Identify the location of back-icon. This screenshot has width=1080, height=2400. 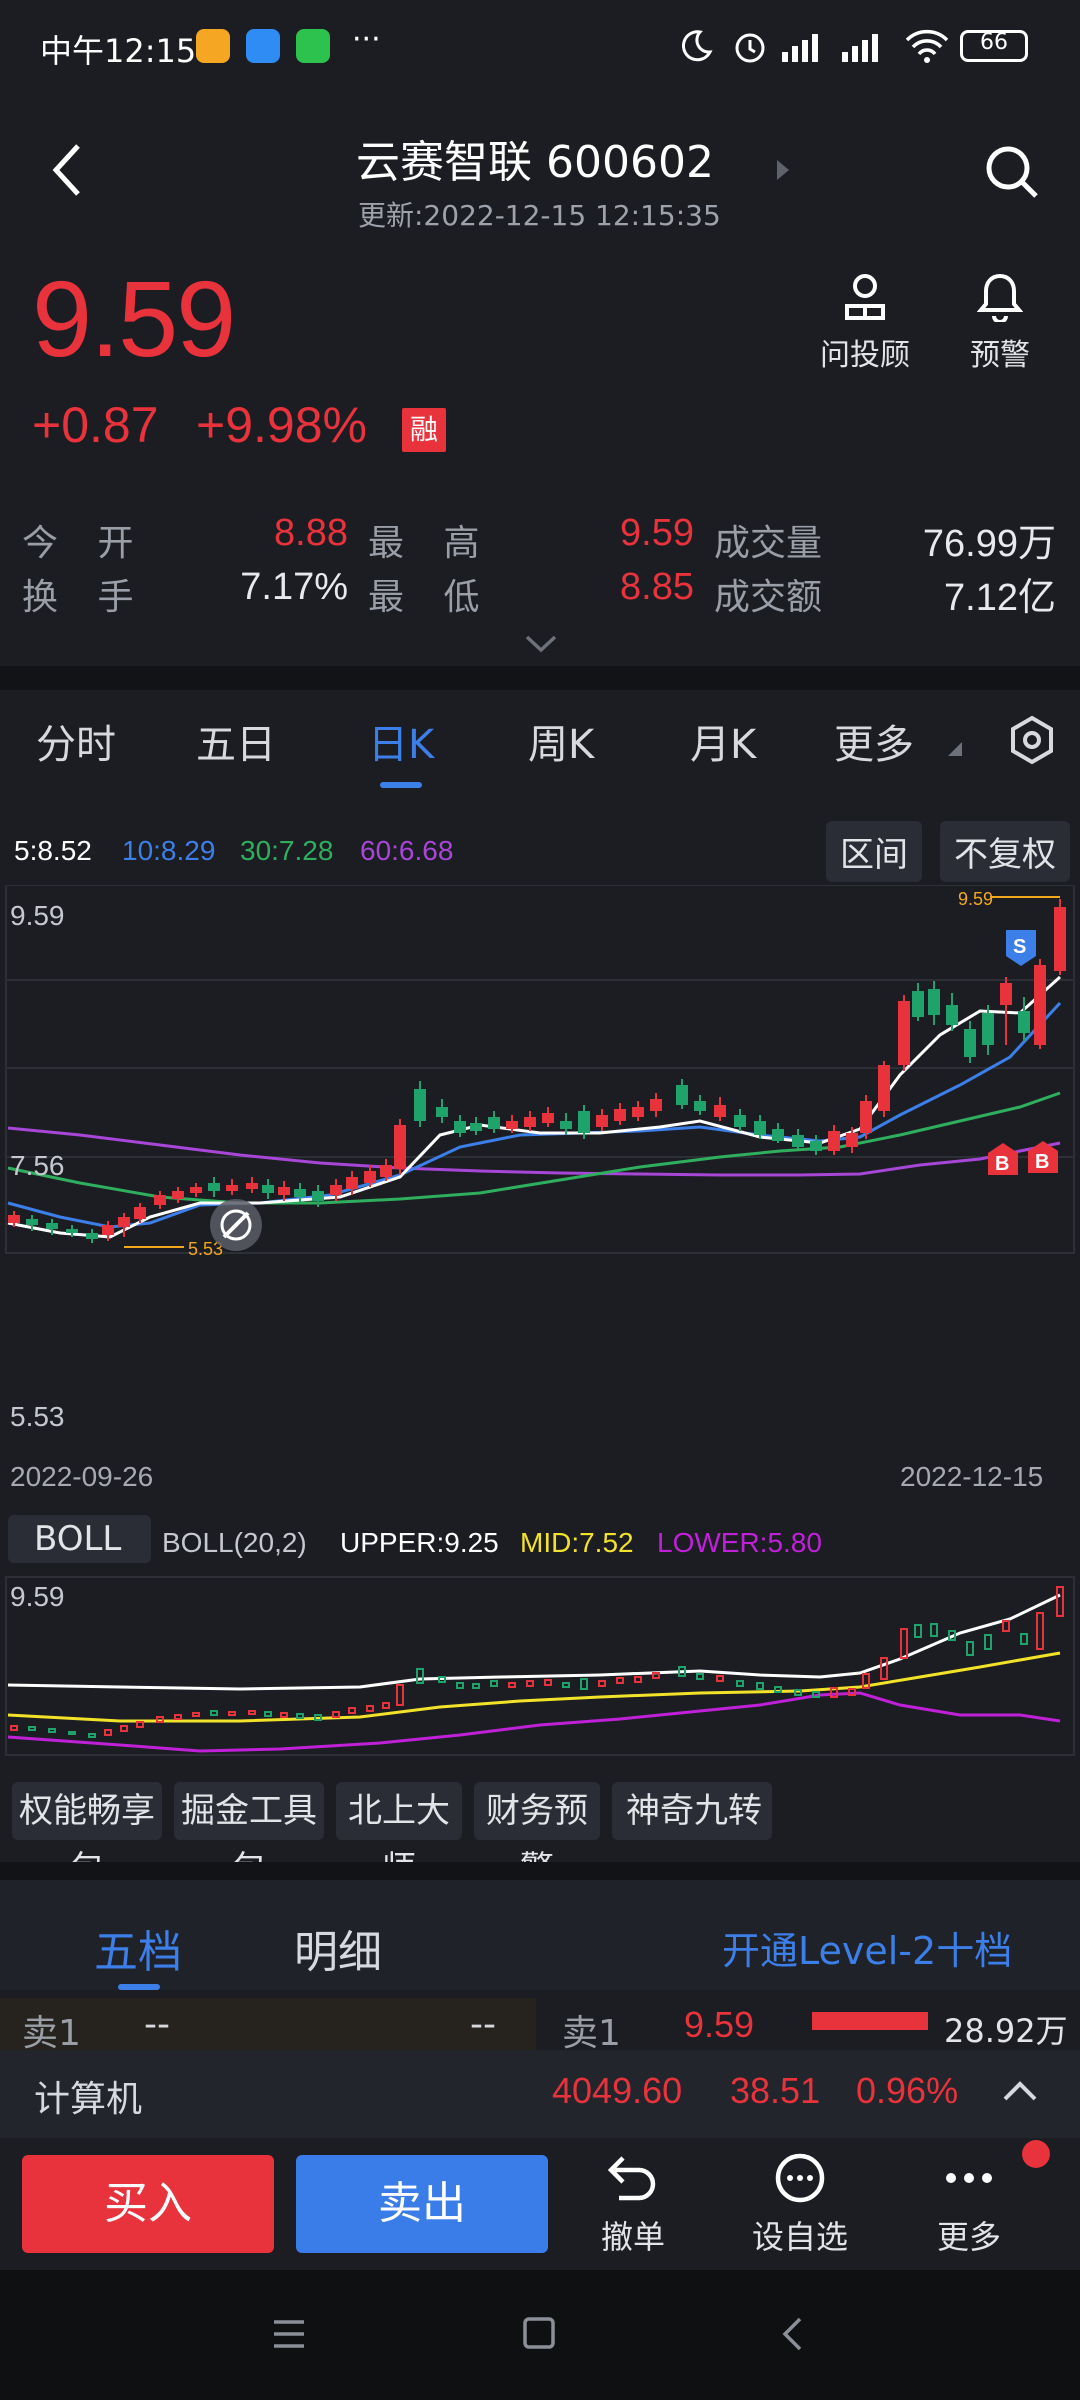
(68, 170).